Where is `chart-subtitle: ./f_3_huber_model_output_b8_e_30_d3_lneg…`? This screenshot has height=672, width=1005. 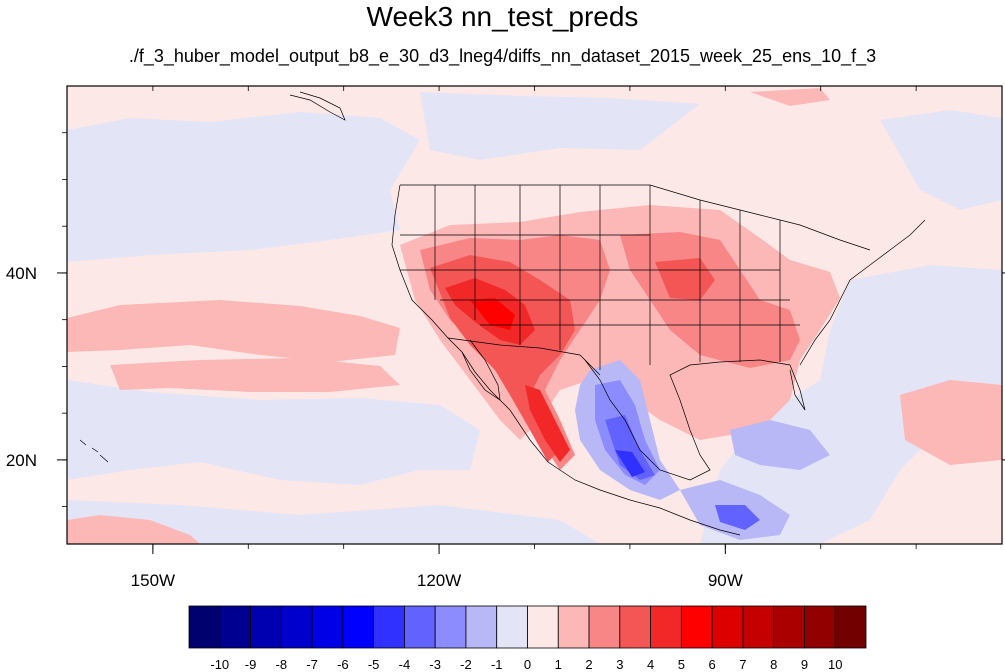 chart-subtitle: ./f_3_huber_model_output_b8_e_30_d3_lneg… is located at coordinates (502, 56).